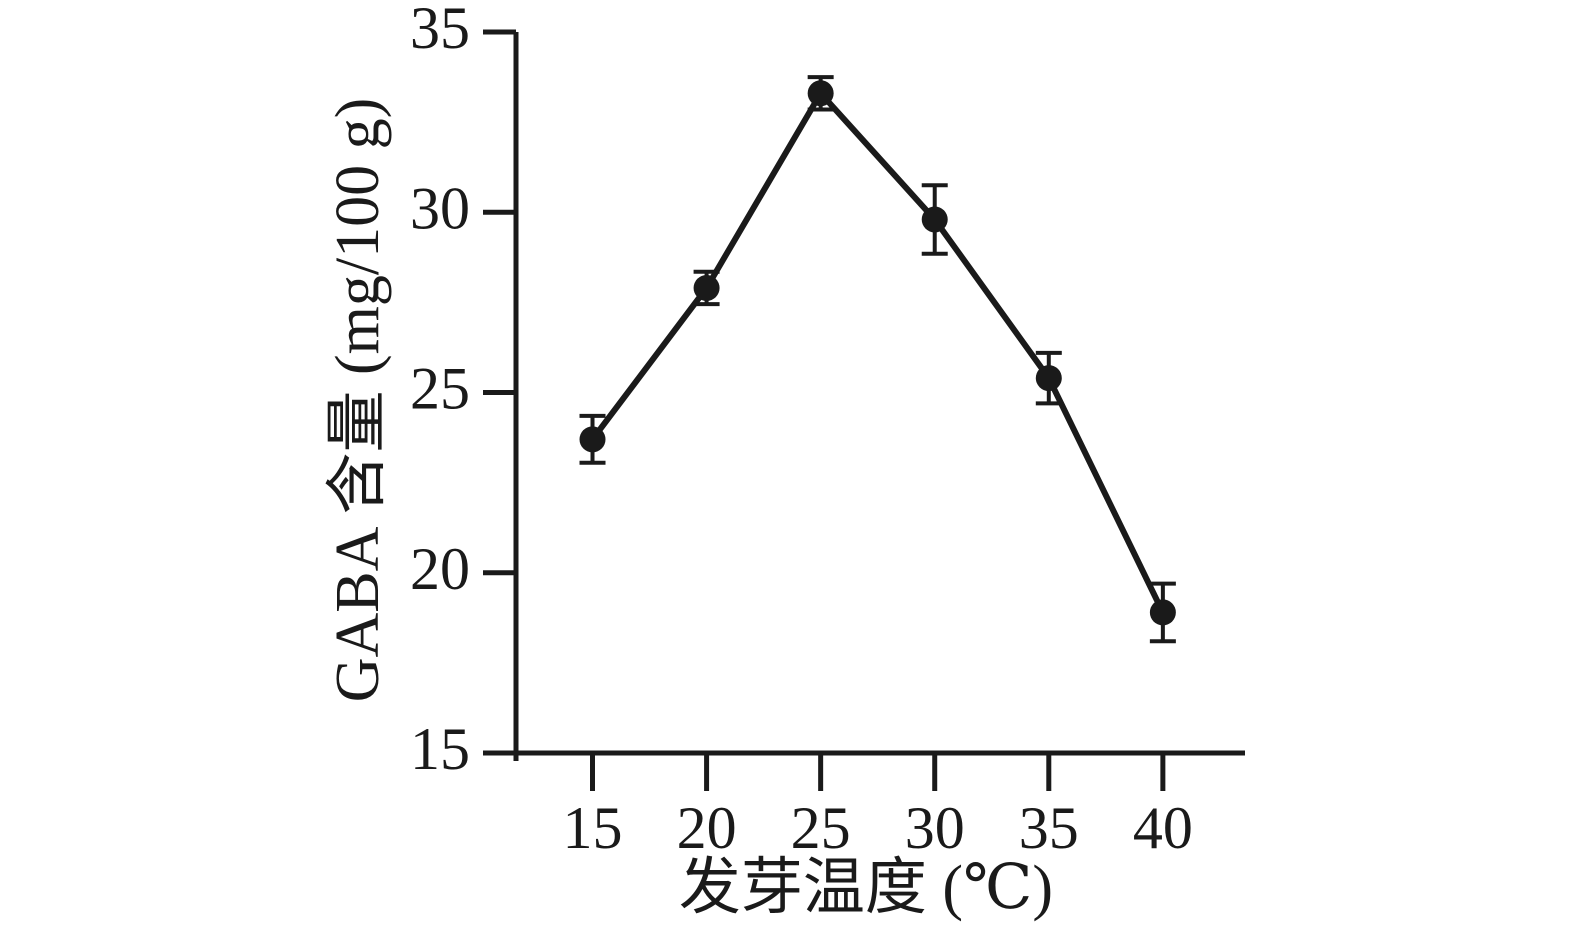  What do you see at coordinates (935, 828) in the screenshot?
I see `x-tick-label: 30` at bounding box center [935, 828].